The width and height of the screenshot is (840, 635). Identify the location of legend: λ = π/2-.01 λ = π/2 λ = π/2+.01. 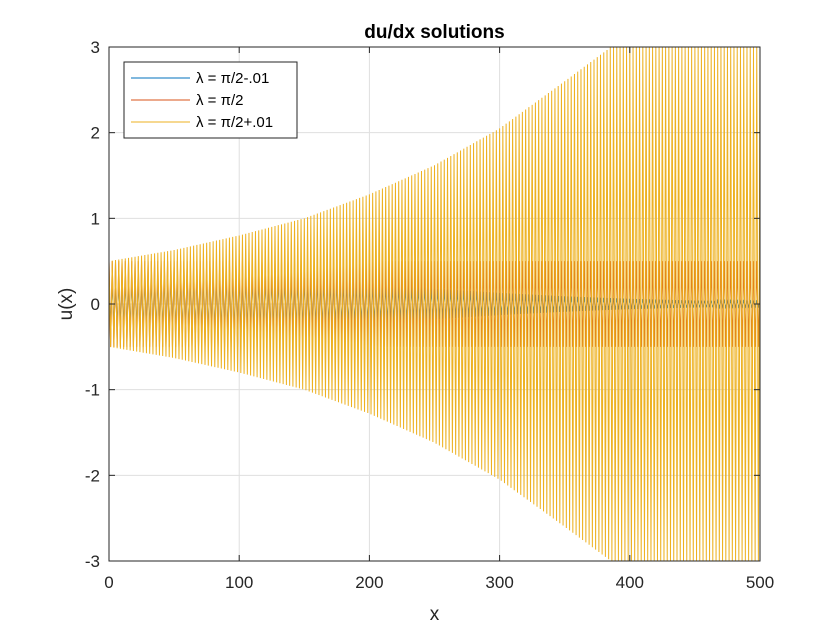
(210, 100).